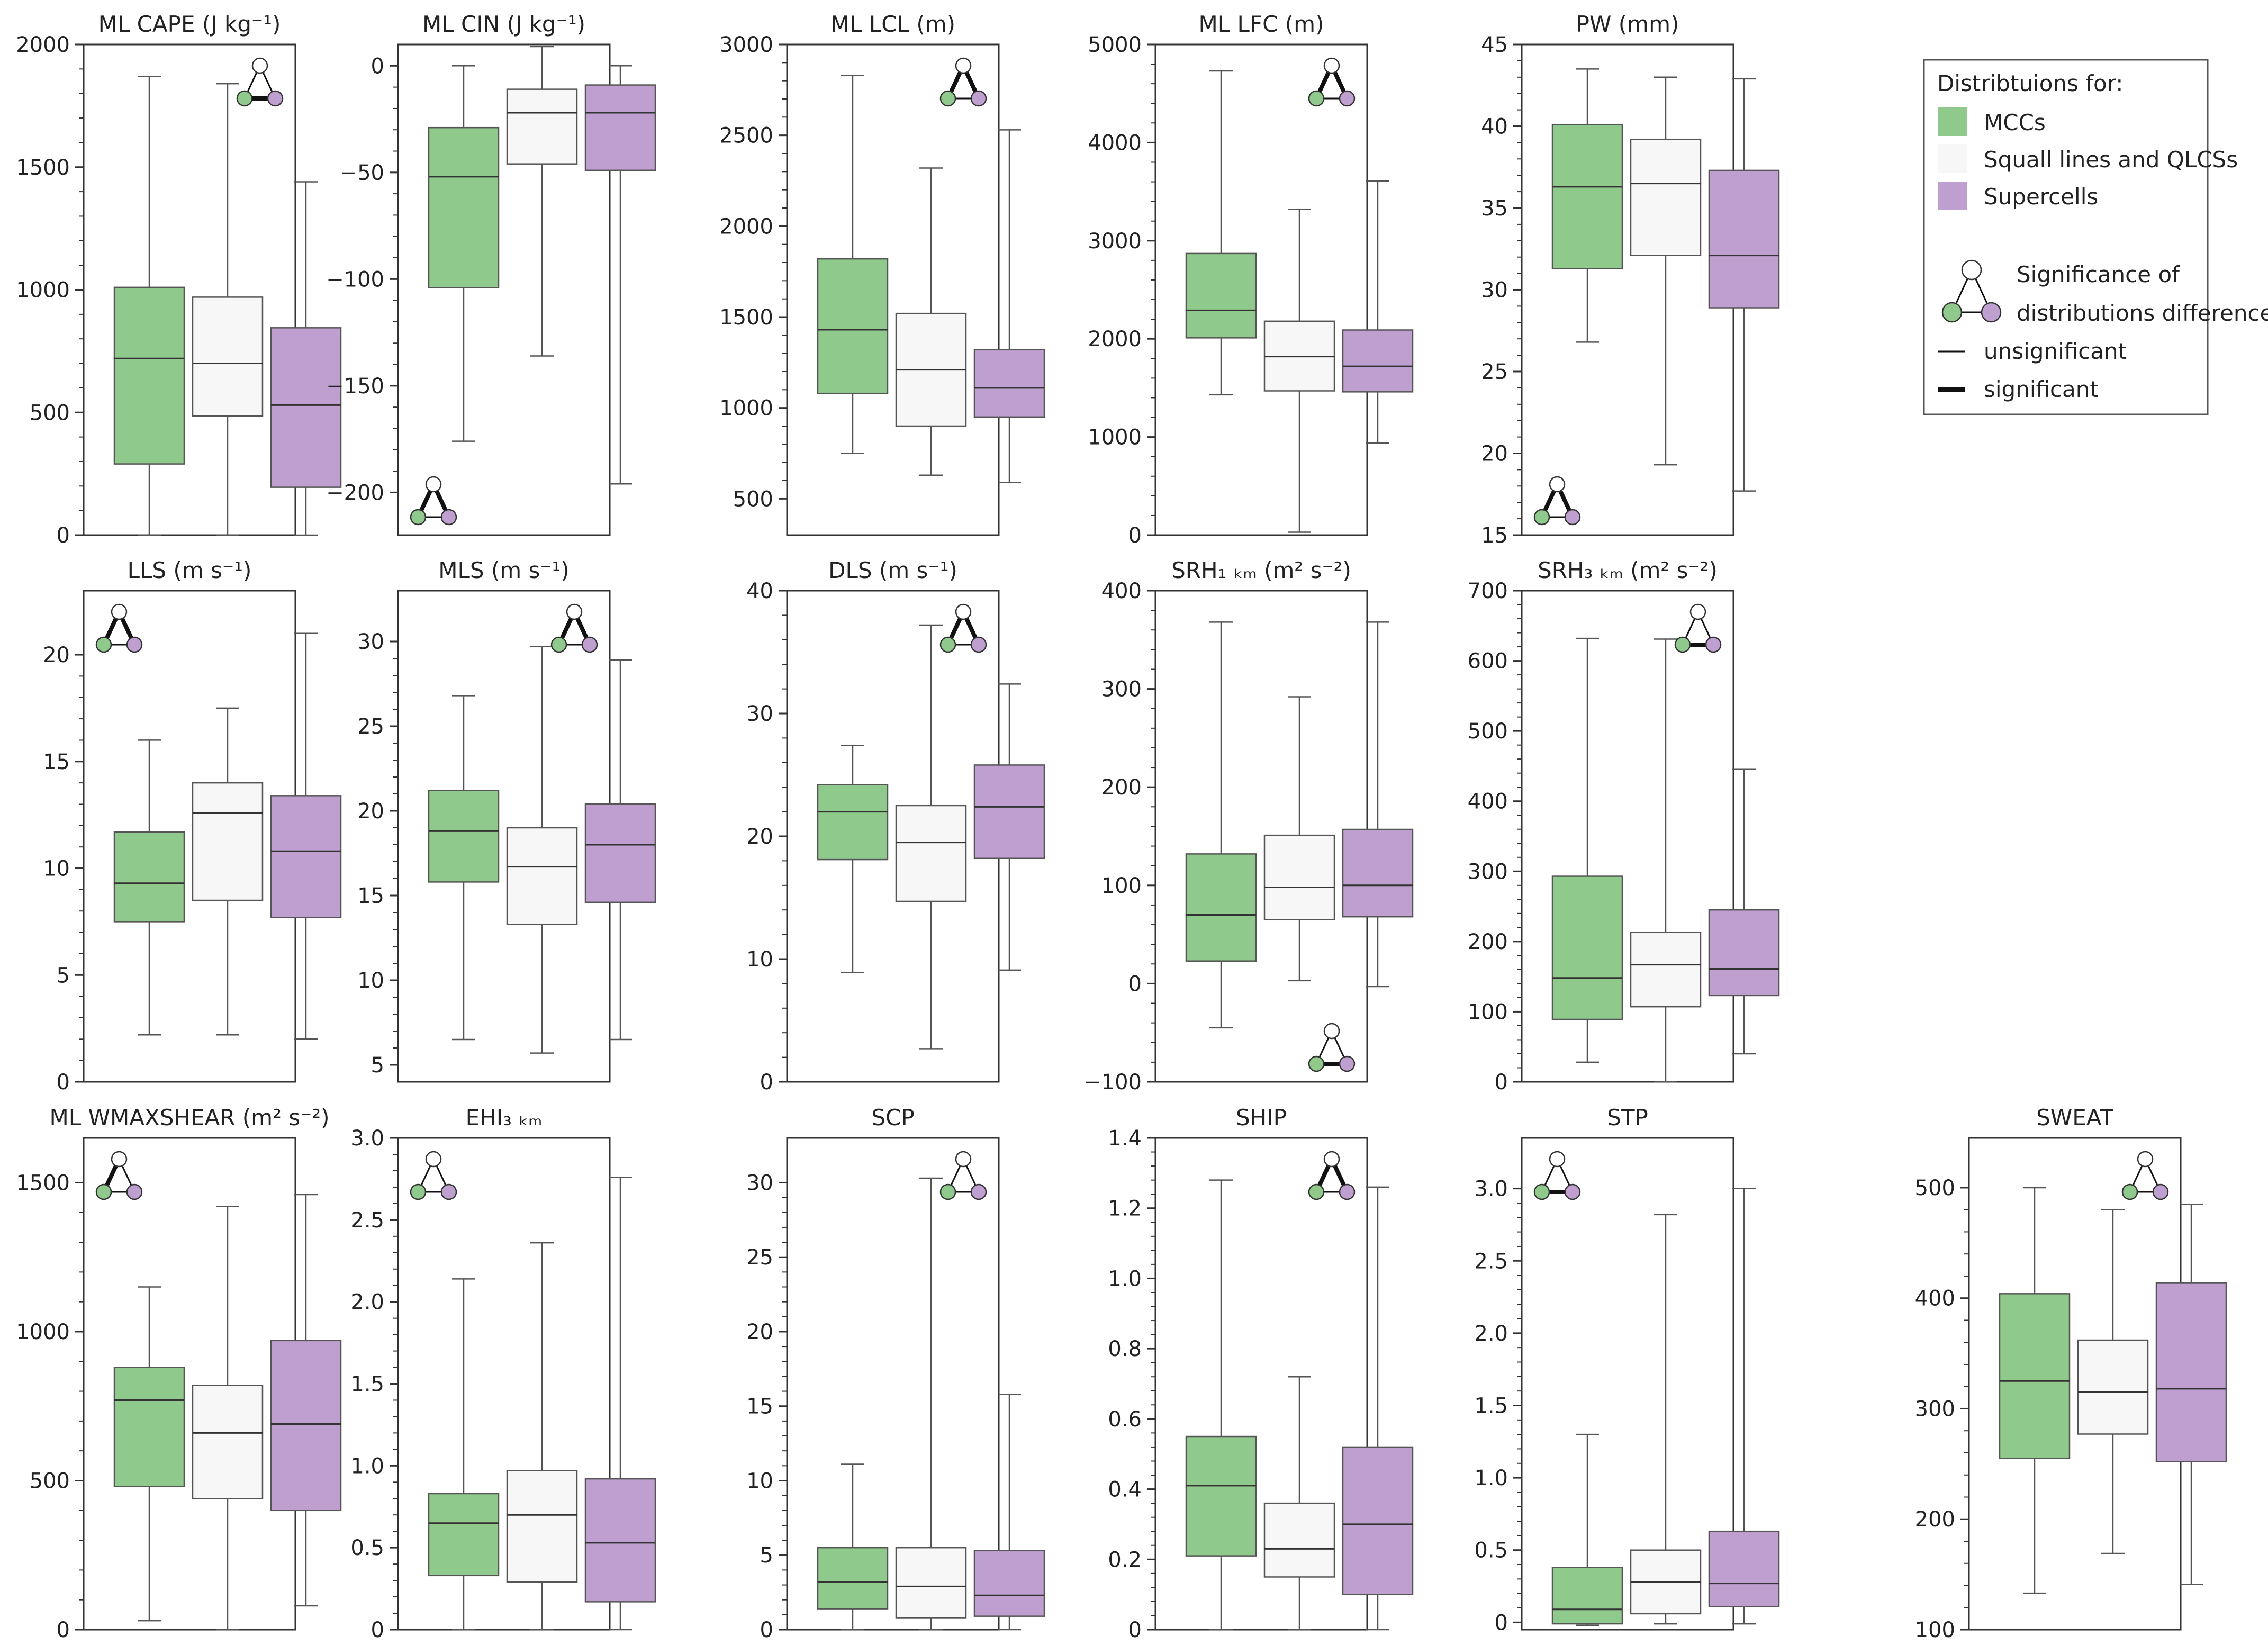 Image resolution: width=2268 pixels, height=1645 pixels. Describe the element at coordinates (355, 493) in the screenshot. I see `y-tick-label: −200` at that location.